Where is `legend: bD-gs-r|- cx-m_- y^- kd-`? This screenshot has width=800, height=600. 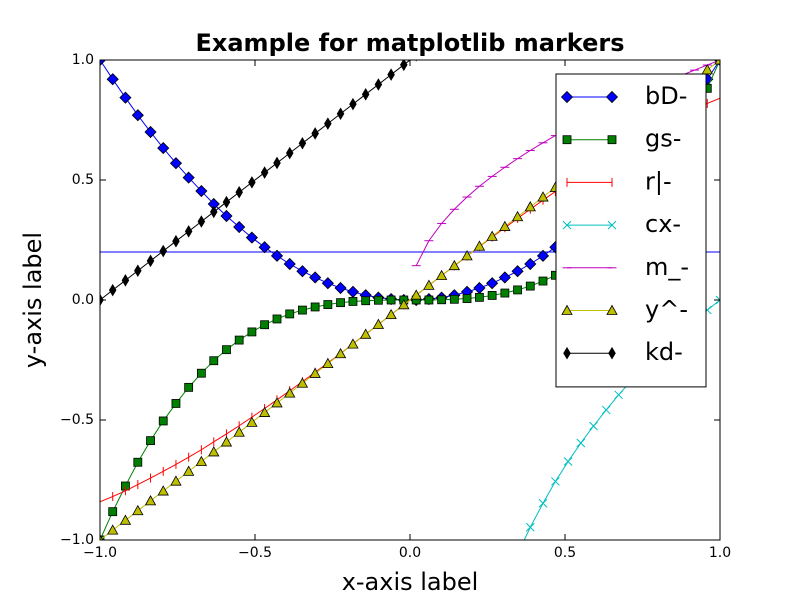 legend: bD-gs-r|- cx-m_- y^- kd- is located at coordinates (631, 230).